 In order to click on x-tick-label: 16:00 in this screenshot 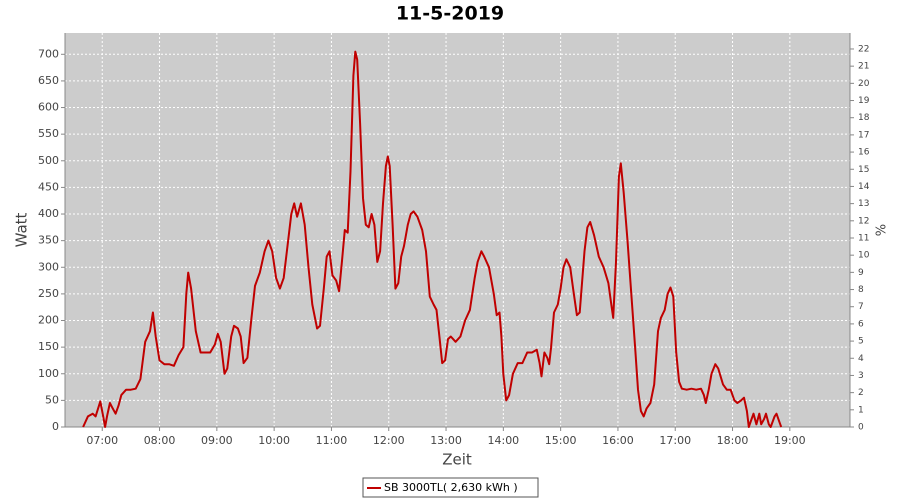, I will do `click(618, 440)`.